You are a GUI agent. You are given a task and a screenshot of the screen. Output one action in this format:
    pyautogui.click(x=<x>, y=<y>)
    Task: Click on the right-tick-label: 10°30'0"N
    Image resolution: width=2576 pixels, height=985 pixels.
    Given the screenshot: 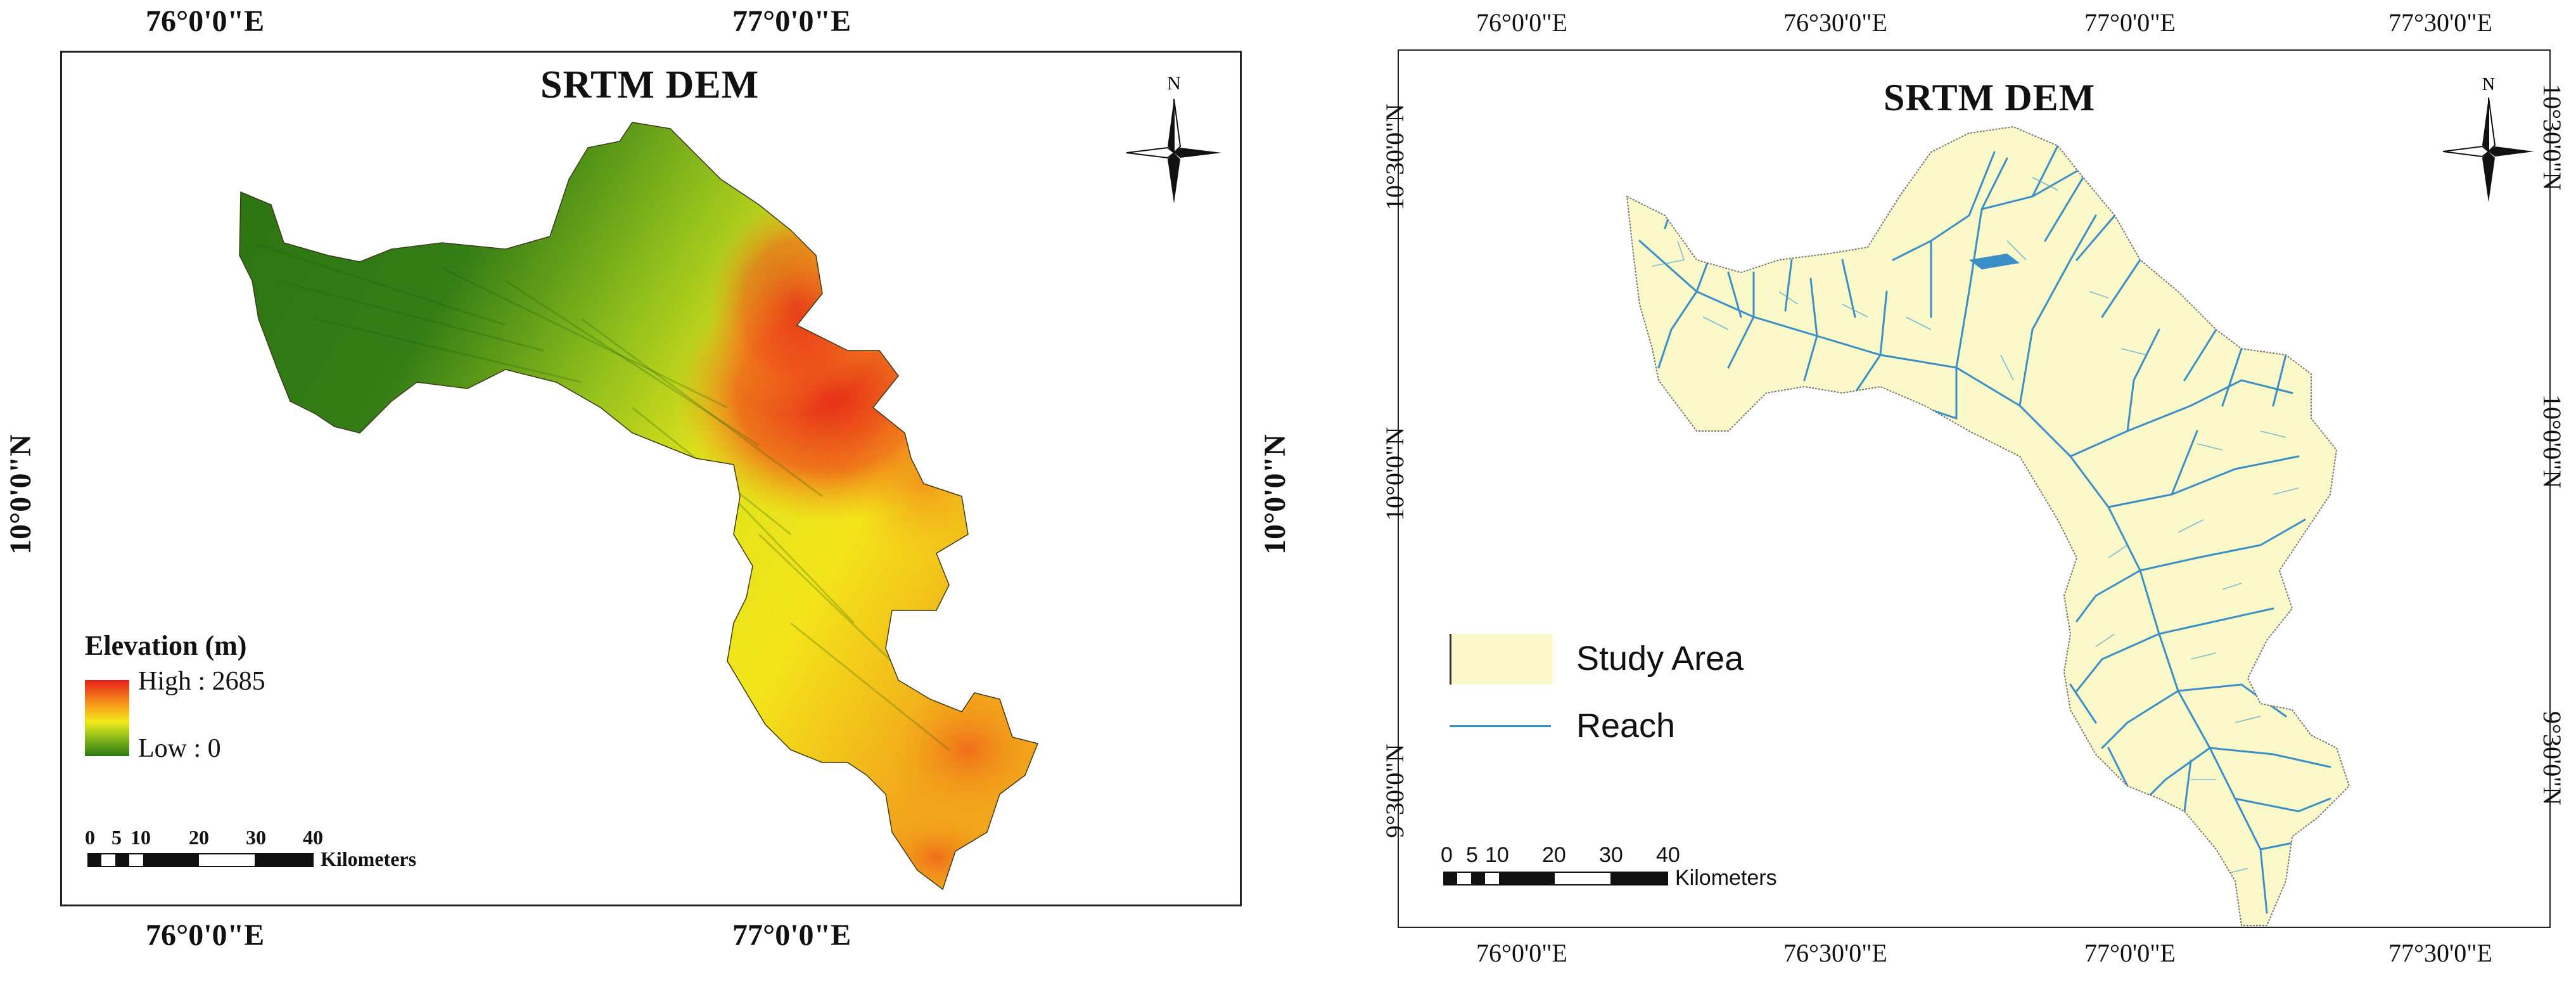 What is the action you would take?
    pyautogui.click(x=2552, y=137)
    